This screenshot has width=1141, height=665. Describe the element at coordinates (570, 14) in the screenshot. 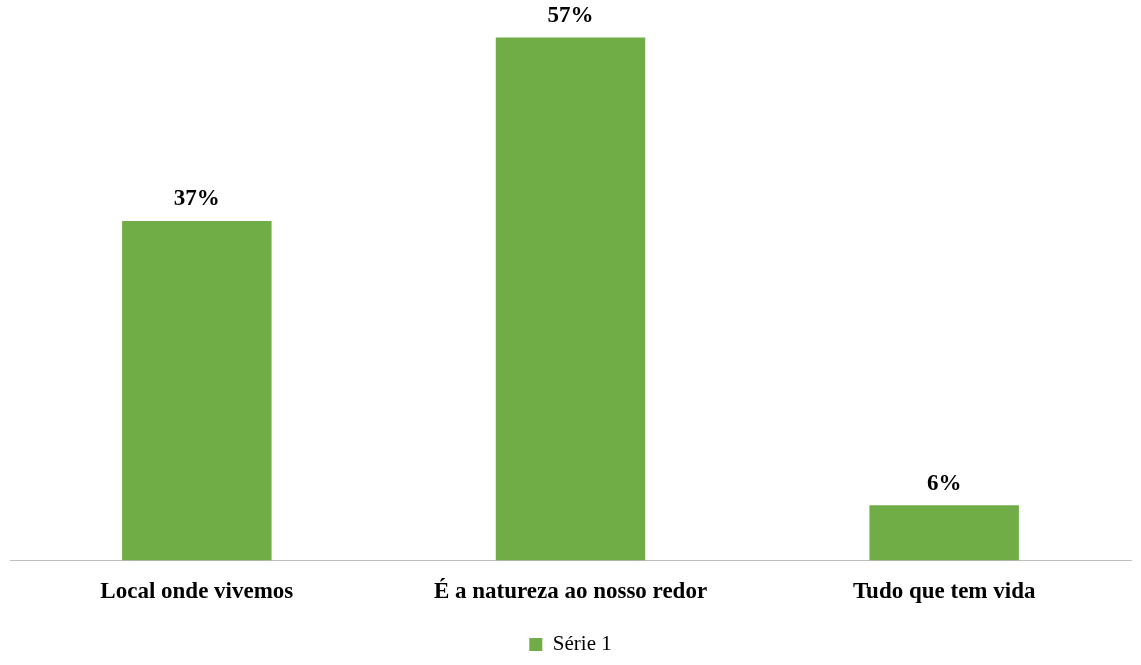

I see `data-label: 57%` at that location.